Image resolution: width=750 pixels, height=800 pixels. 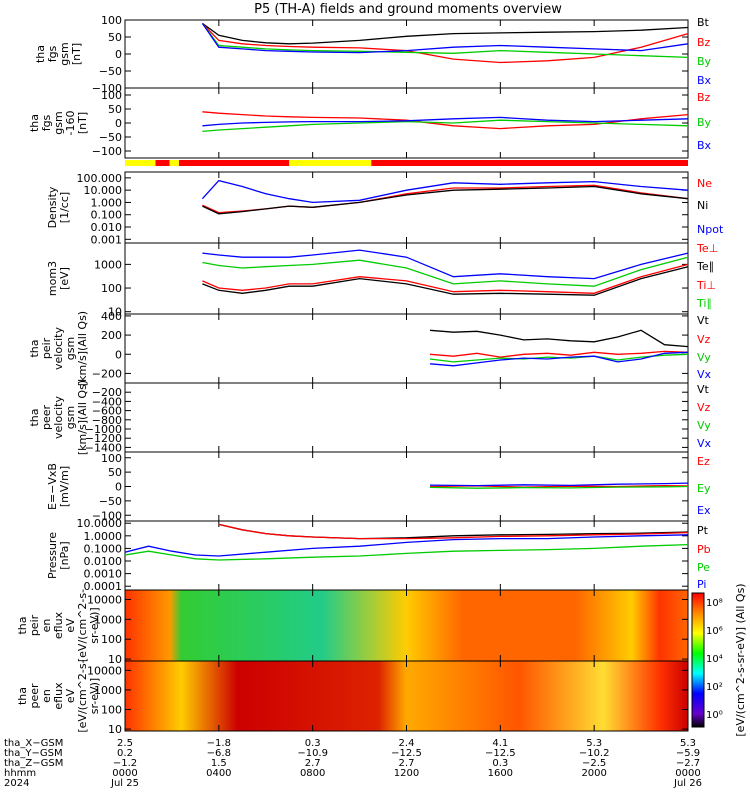 What do you see at coordinates (703, 320) in the screenshot?
I see `peir_velocity-legend-Vt: Vt` at bounding box center [703, 320].